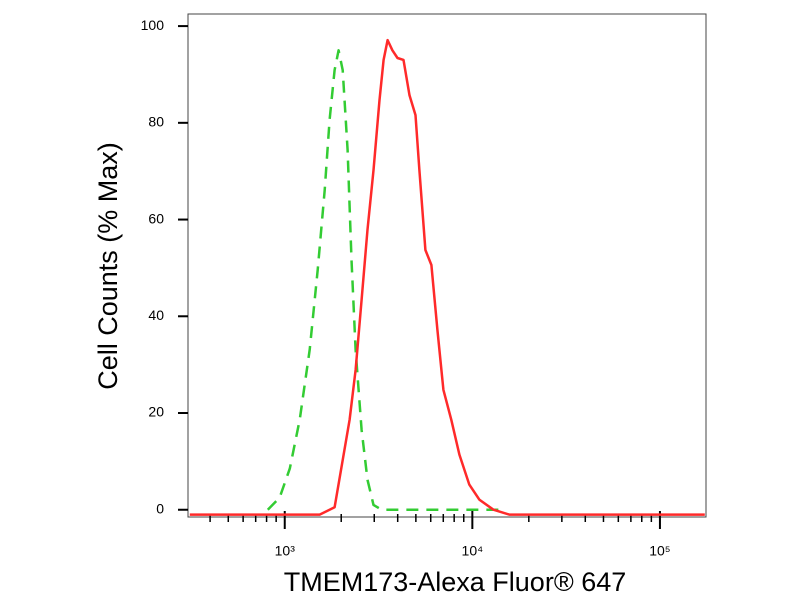 The width and height of the screenshot is (800, 600). Describe the element at coordinates (153, 25) in the screenshot. I see `y-tick-label: 100` at that location.